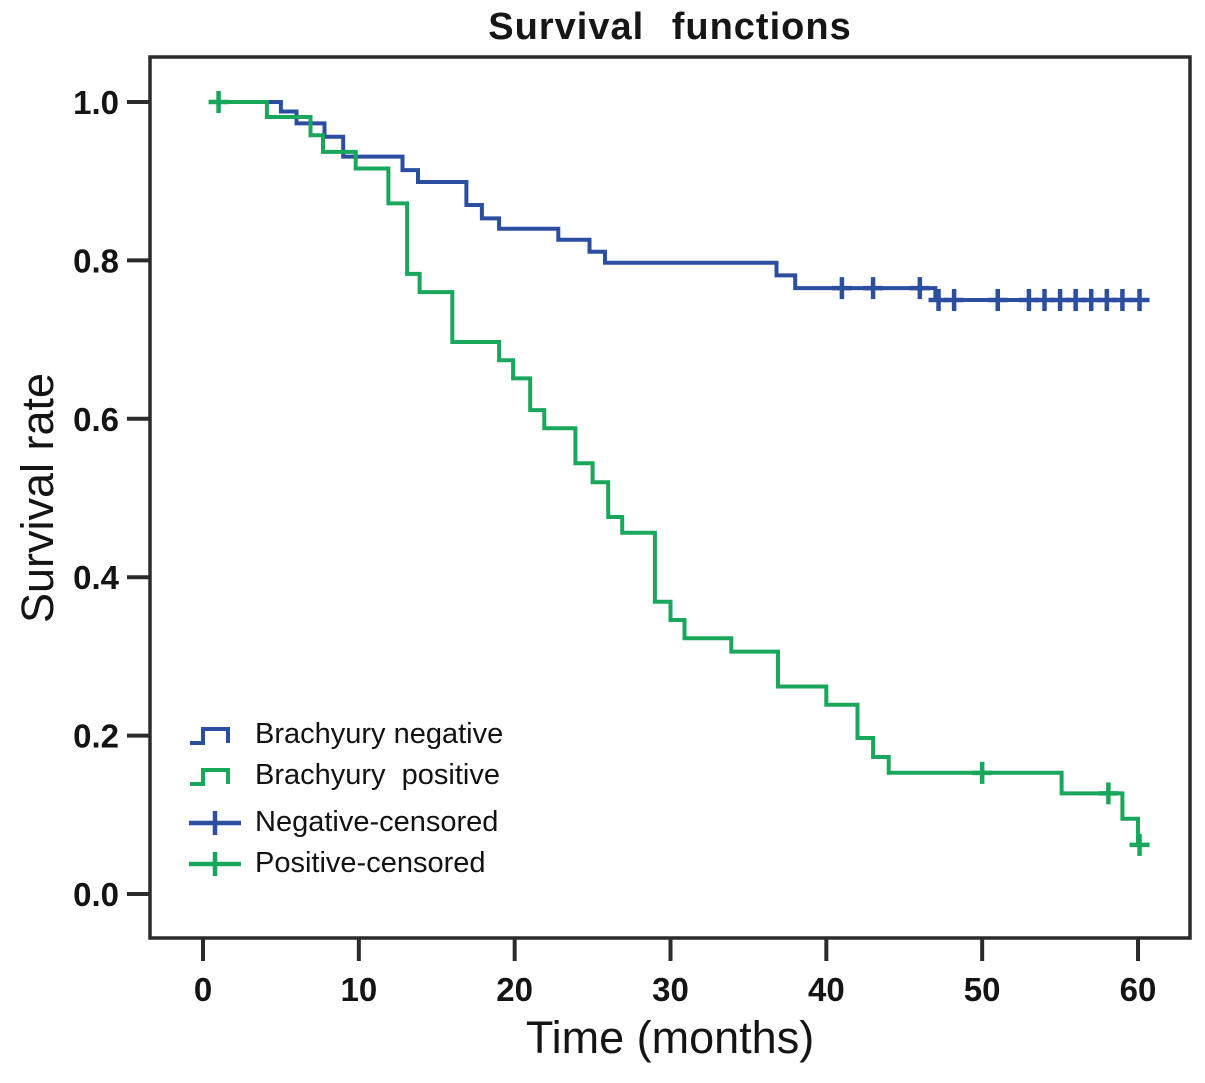 The image size is (1205, 1083). I want to click on plus-censor-symbol-positive, so click(215, 863).